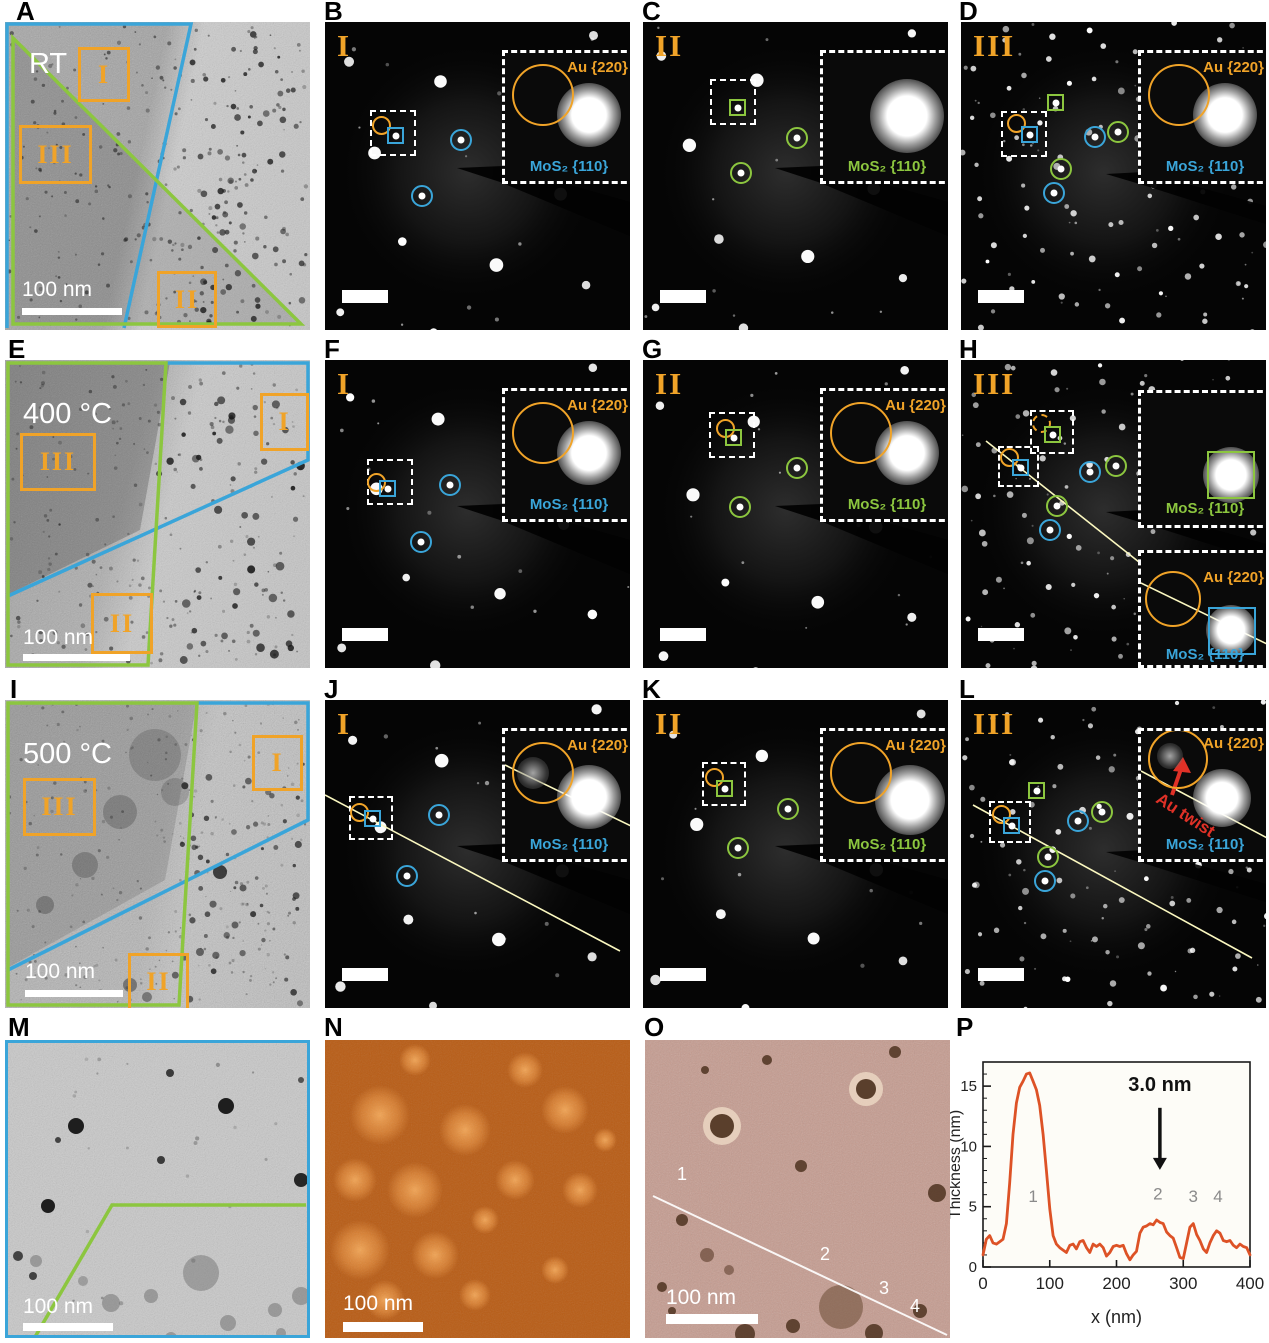 This screenshot has height=1343, width=1269. Describe the element at coordinates (968, 349) in the screenshot. I see `panel-letter-H: H` at that location.